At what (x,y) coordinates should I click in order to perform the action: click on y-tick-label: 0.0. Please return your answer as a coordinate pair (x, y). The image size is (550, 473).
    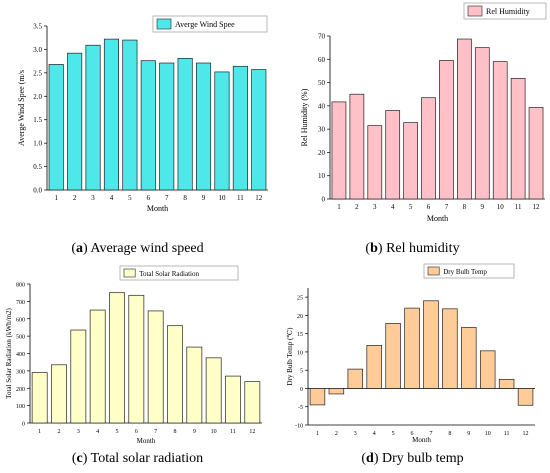
    Looking at the image, I should click on (37, 191).